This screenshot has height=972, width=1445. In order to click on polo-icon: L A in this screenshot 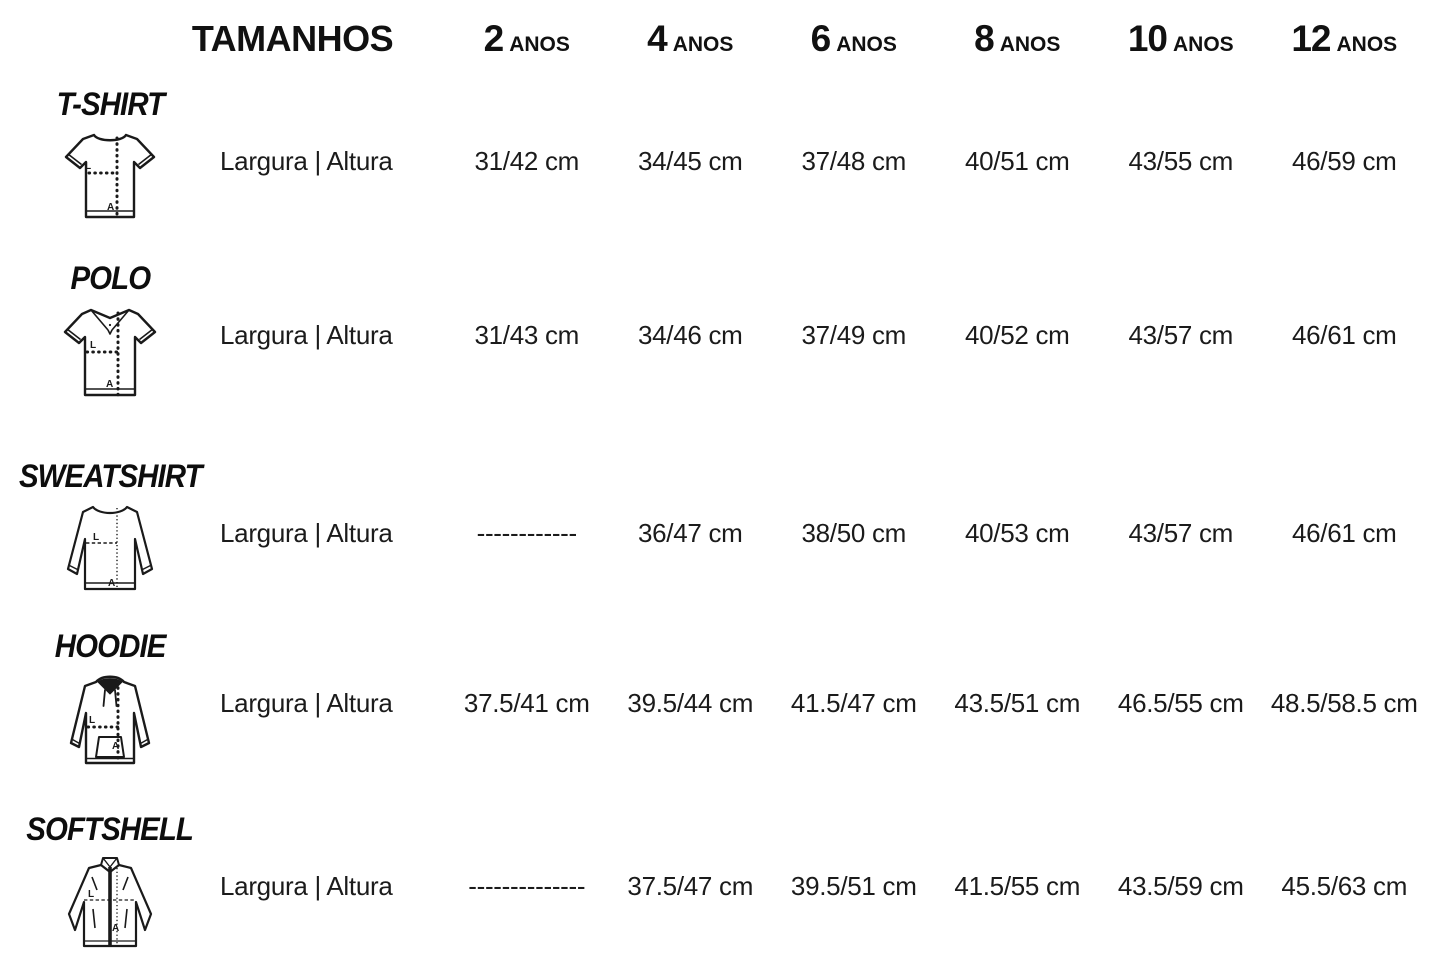, I will do `click(110, 352)`.